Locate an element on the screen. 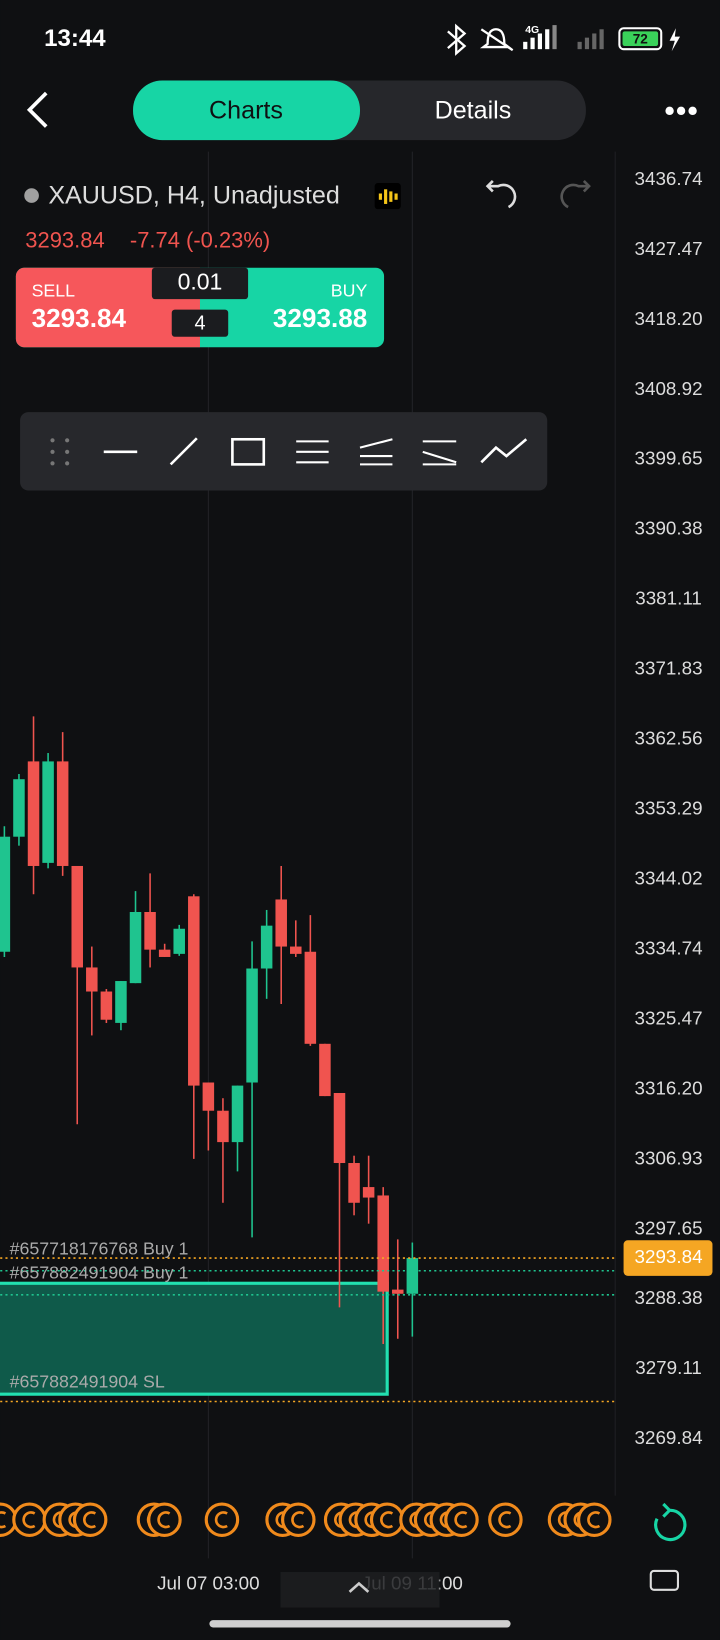  undo-button is located at coordinates (501, 194).